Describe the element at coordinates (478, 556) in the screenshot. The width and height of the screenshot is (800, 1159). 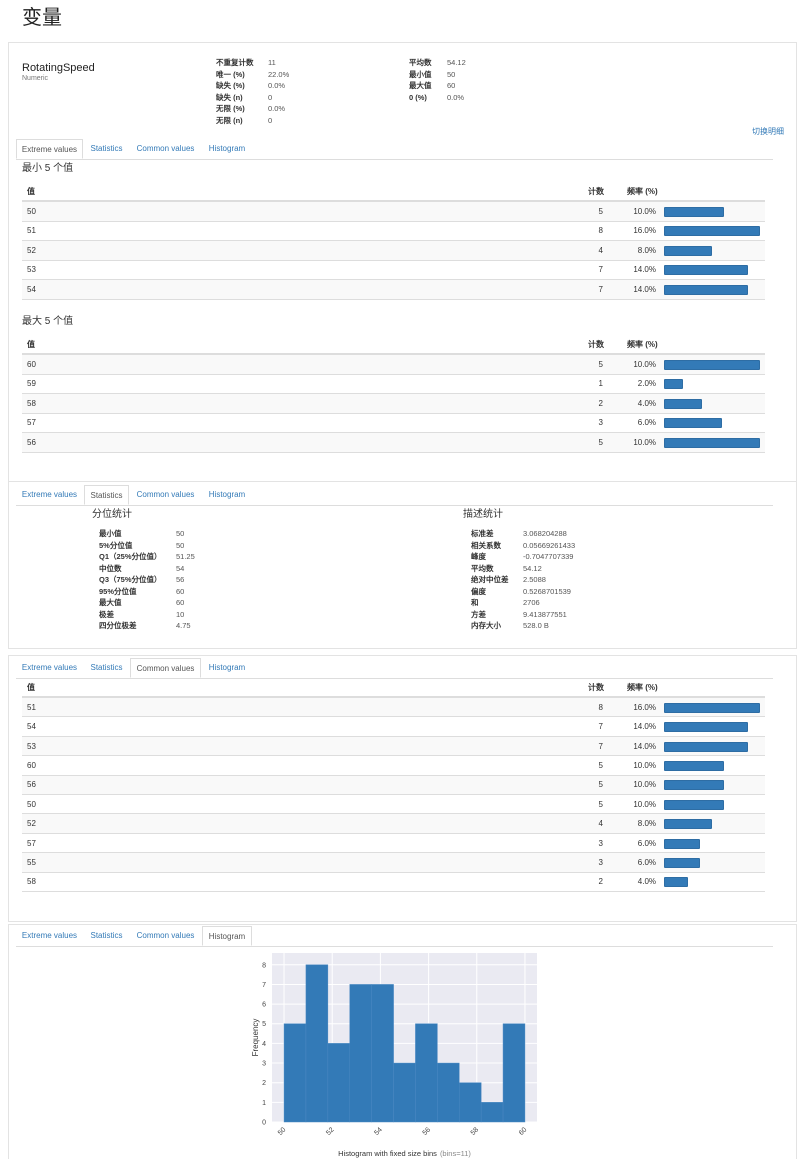
I see `stat-label: 峰度` at that location.